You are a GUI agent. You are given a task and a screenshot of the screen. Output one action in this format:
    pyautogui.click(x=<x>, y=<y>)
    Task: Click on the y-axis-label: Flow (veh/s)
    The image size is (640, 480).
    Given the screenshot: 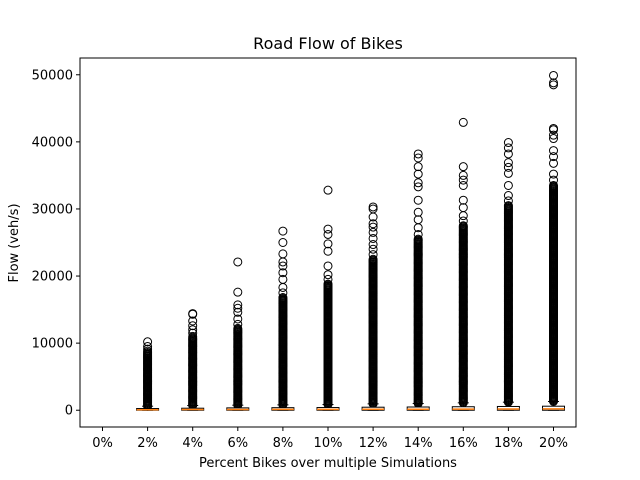 What is the action you would take?
    pyautogui.click(x=14, y=242)
    